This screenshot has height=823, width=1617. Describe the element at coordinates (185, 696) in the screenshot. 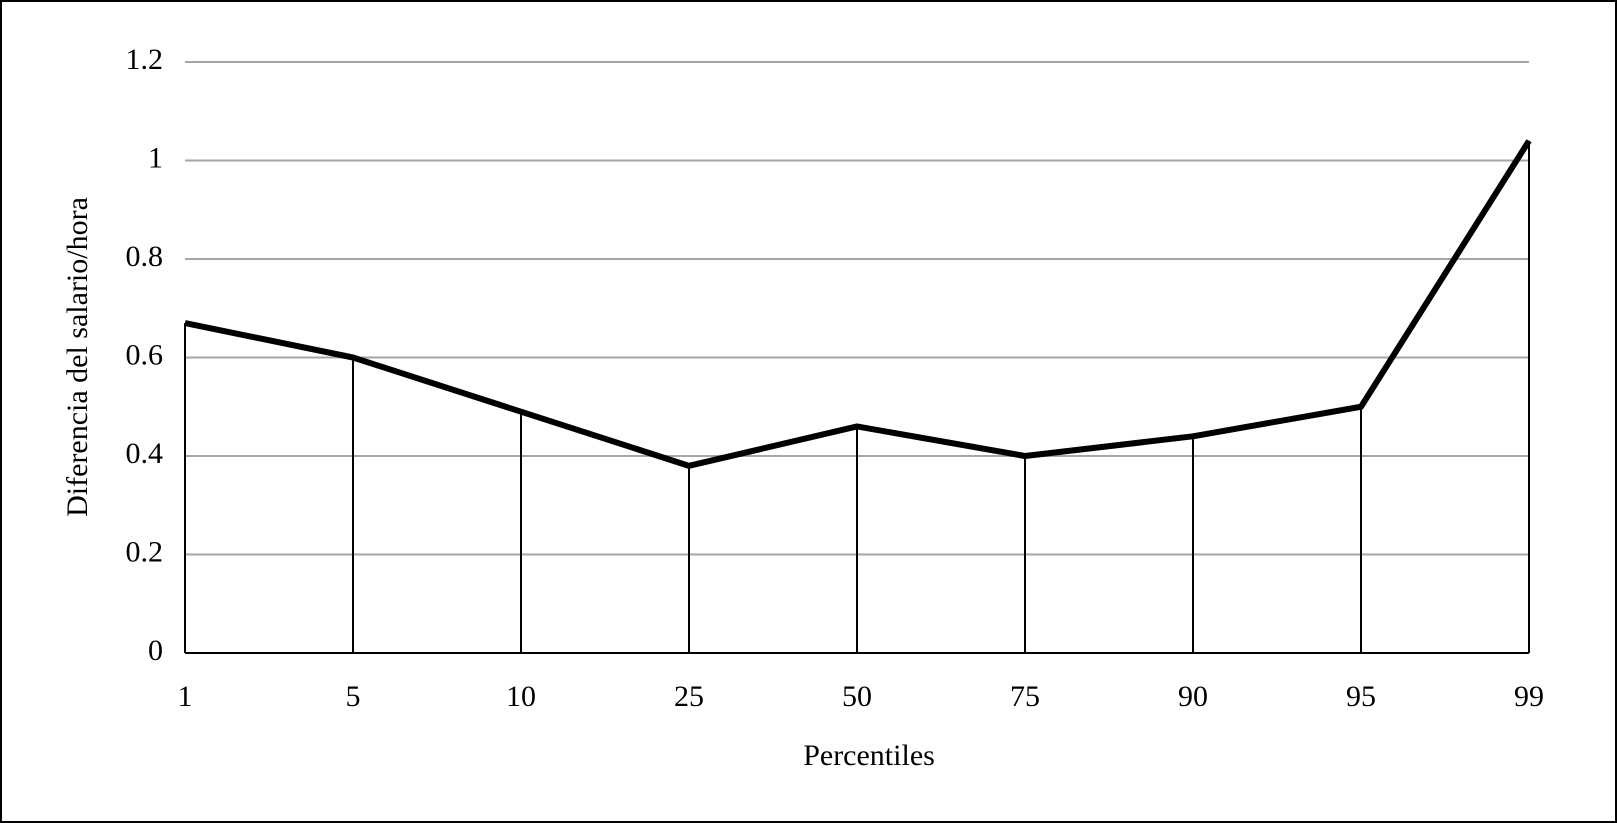

I see `x-tick-label: 1` at that location.